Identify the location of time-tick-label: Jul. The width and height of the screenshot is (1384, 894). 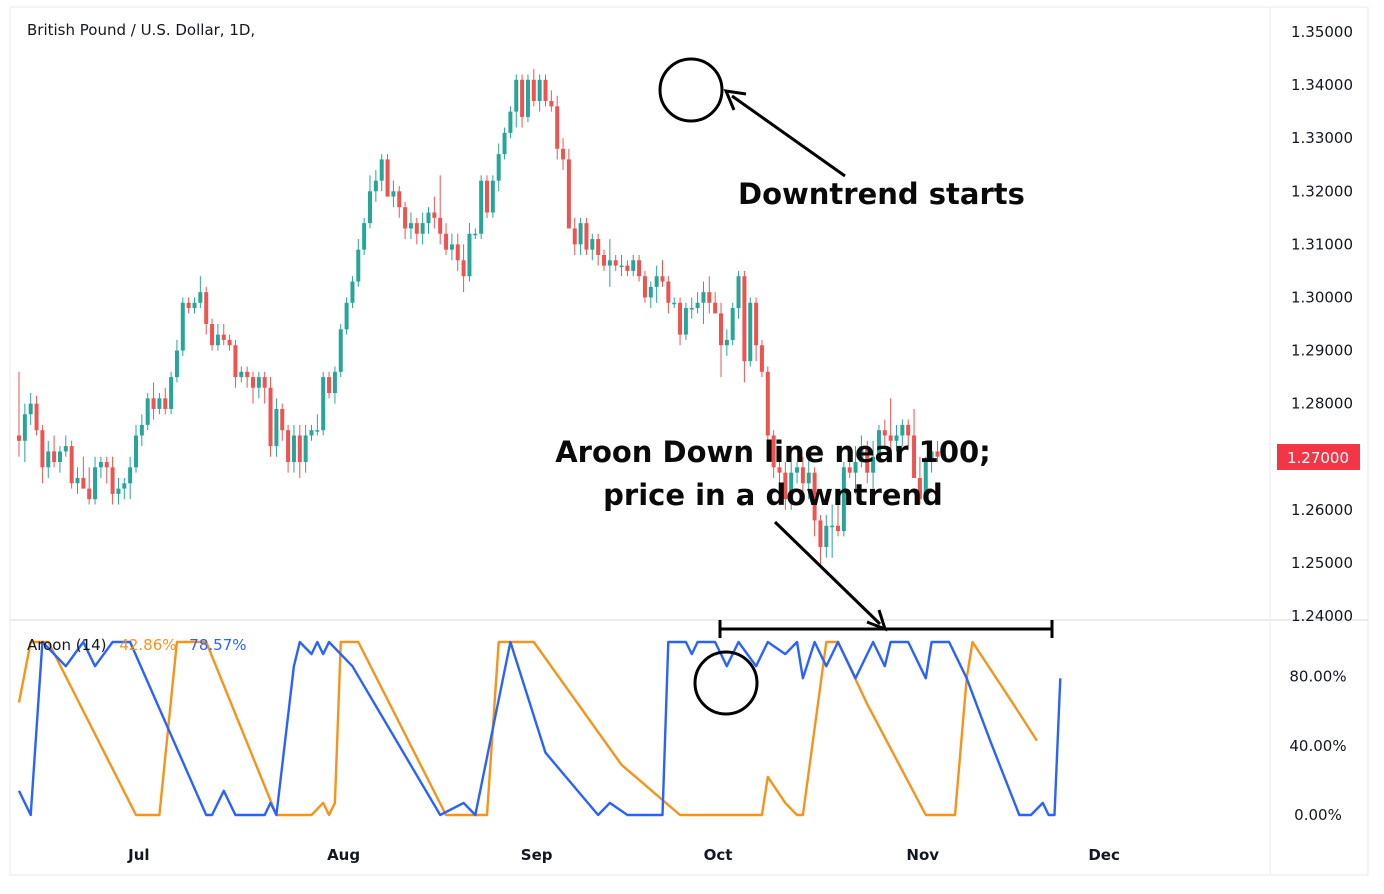
(138, 855).